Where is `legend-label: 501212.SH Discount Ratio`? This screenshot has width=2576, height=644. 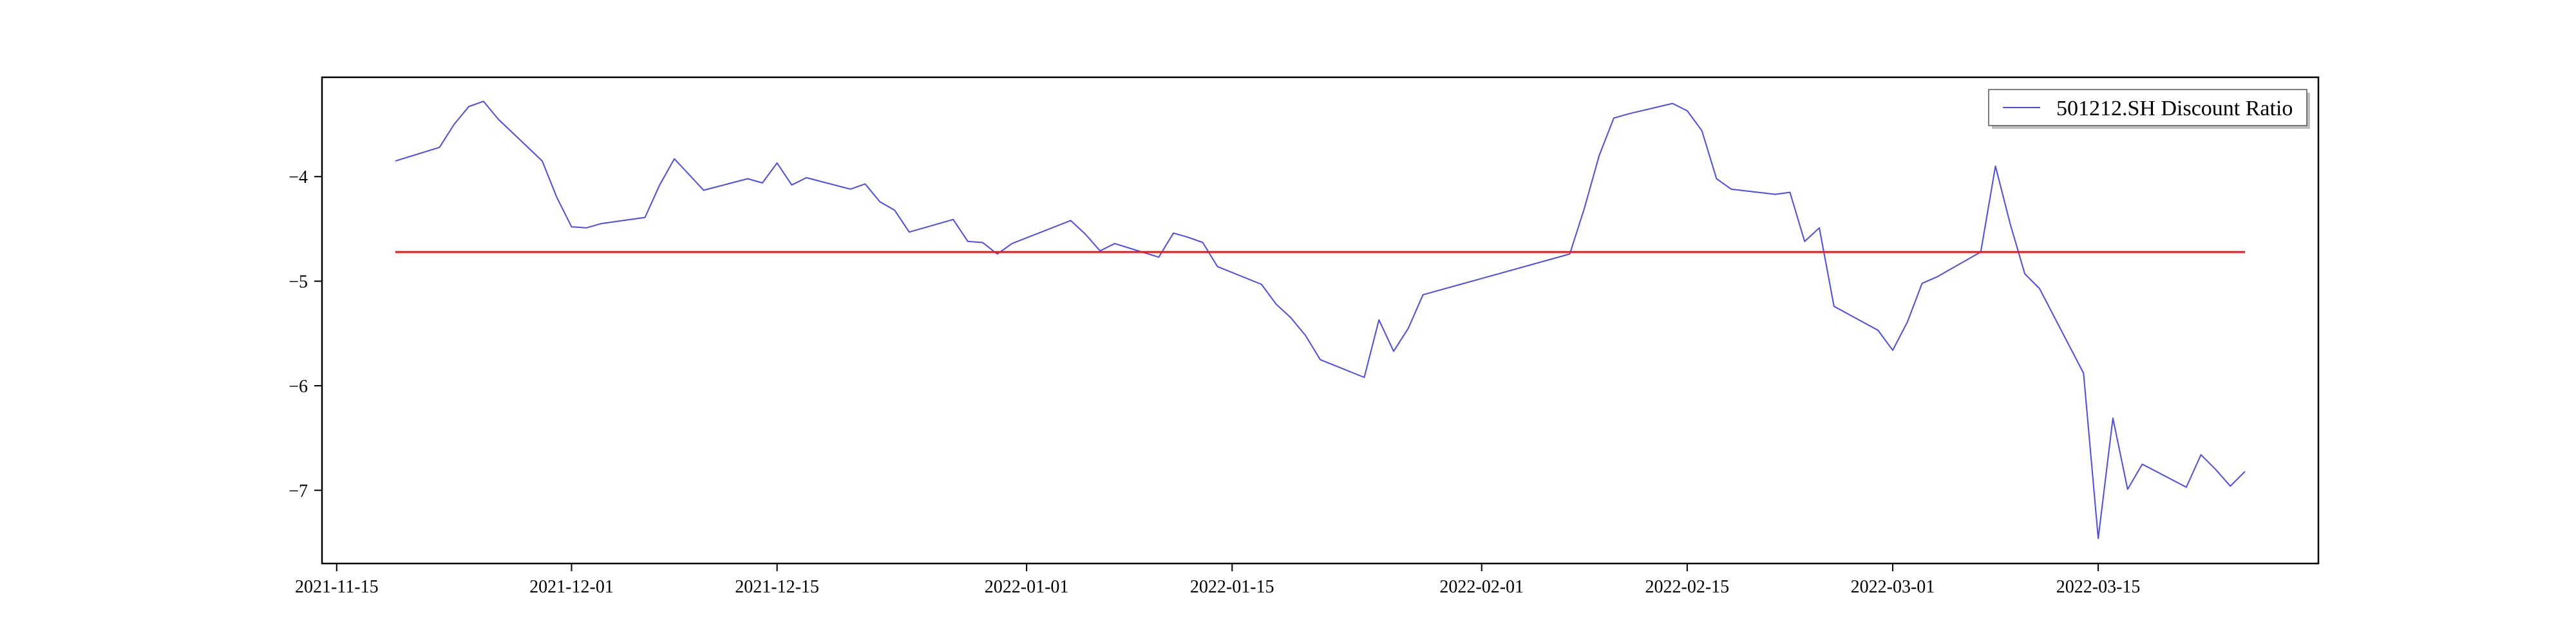 legend-label: 501212.SH Discount Ratio is located at coordinates (2174, 108).